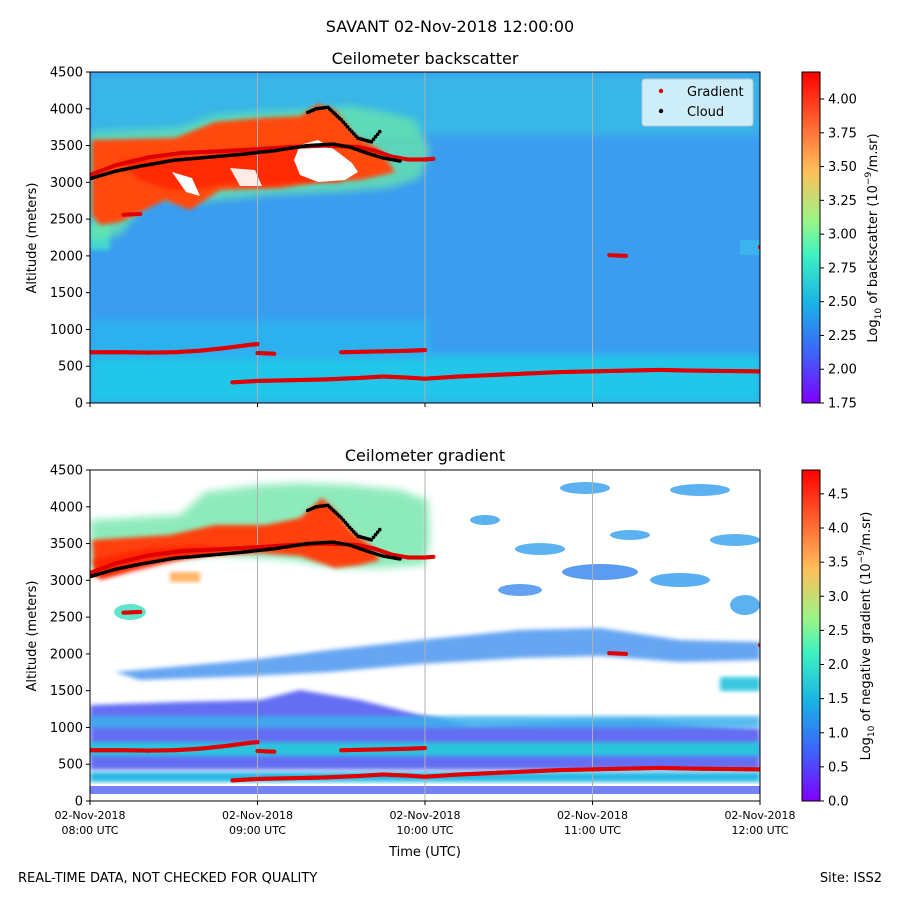 This screenshot has height=900, width=900. Describe the element at coordinates (661, 111) in the screenshot. I see `legend-cloud-marker` at that location.